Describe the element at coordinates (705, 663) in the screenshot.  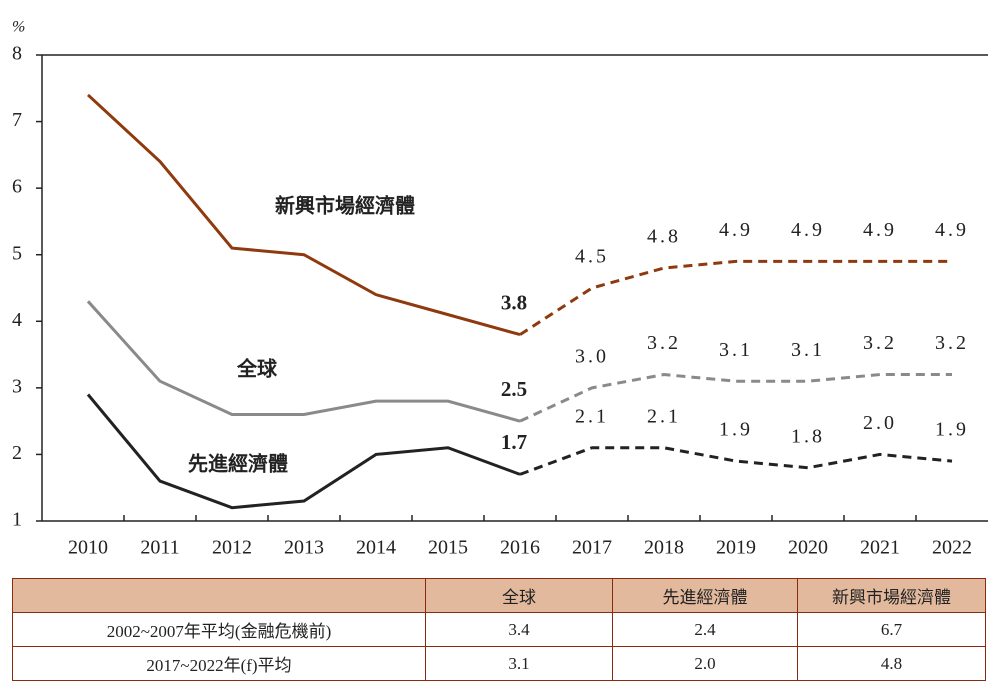
I see `cell: 2.0` at that location.